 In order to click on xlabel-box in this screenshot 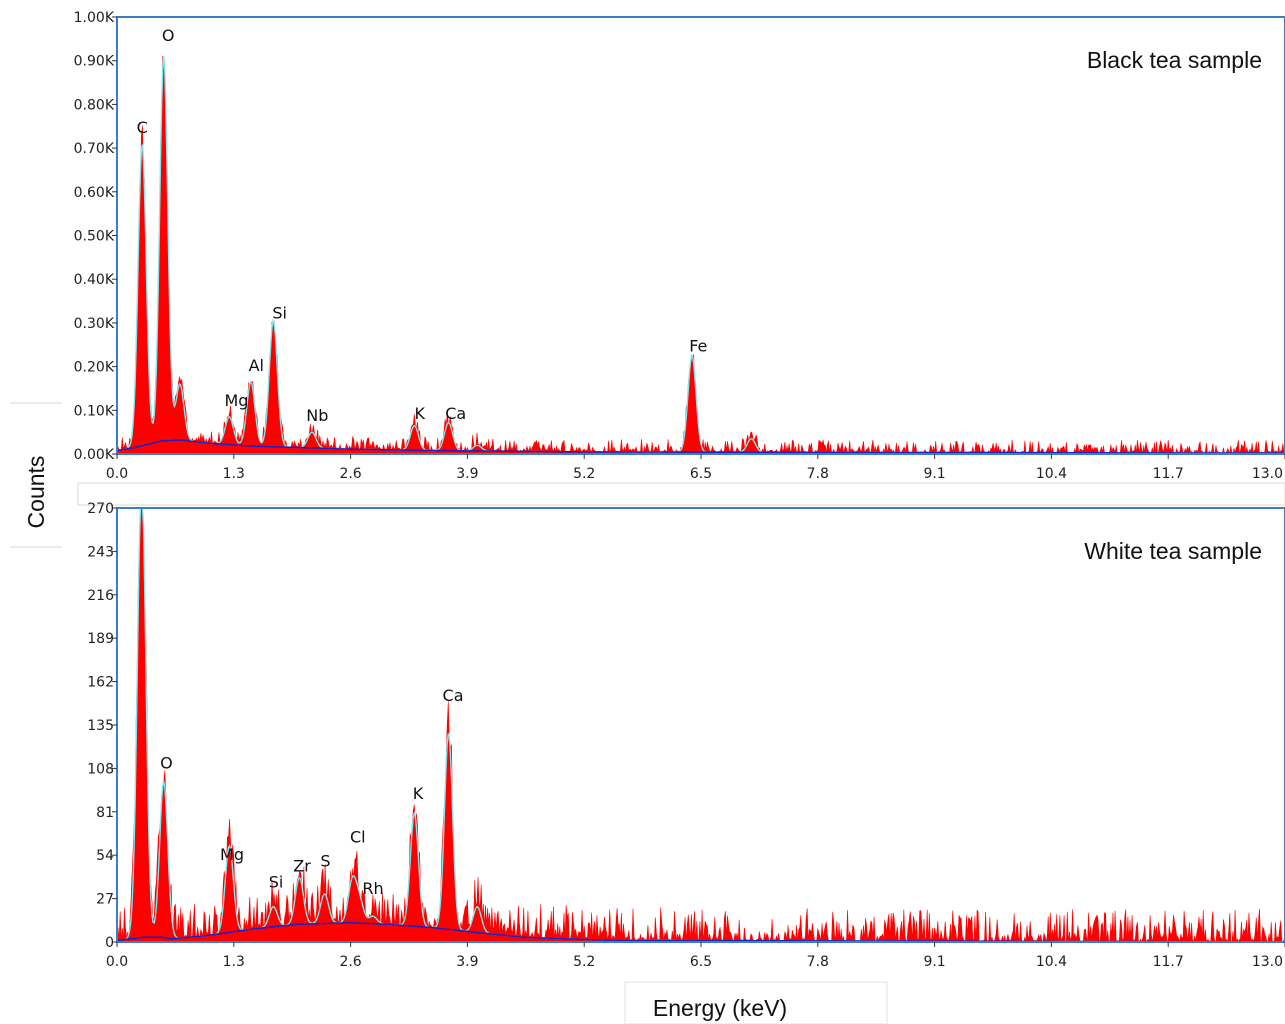, I will do `click(756, 1002)`.